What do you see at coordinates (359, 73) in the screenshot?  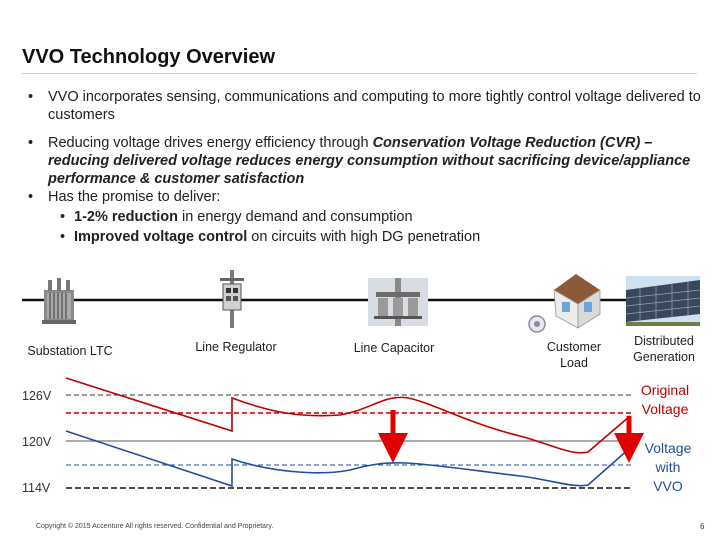 I see `title-divider` at bounding box center [359, 73].